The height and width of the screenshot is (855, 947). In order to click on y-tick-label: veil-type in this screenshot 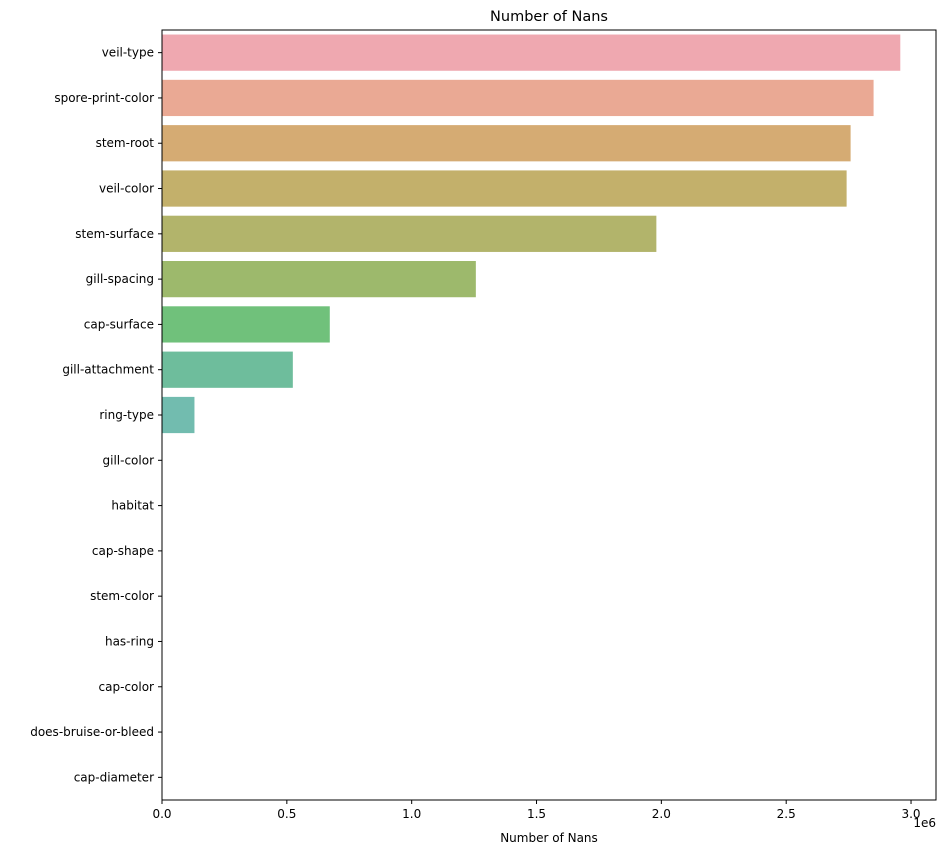, I will do `click(128, 53)`.